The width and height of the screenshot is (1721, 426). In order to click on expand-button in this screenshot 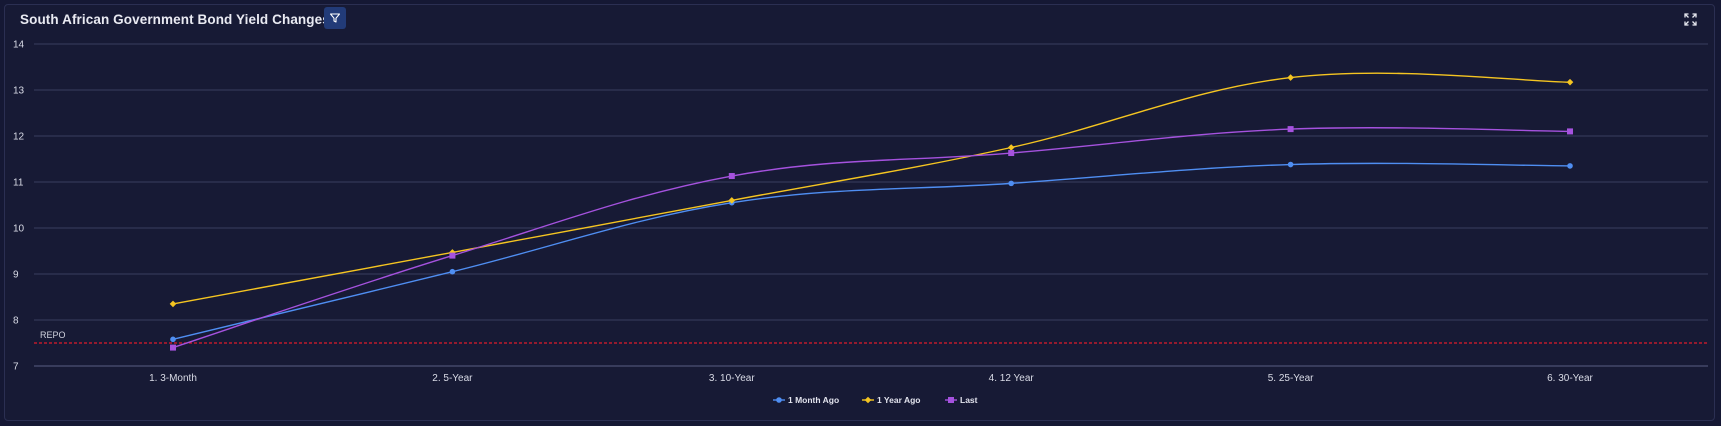, I will do `click(1690, 19)`.